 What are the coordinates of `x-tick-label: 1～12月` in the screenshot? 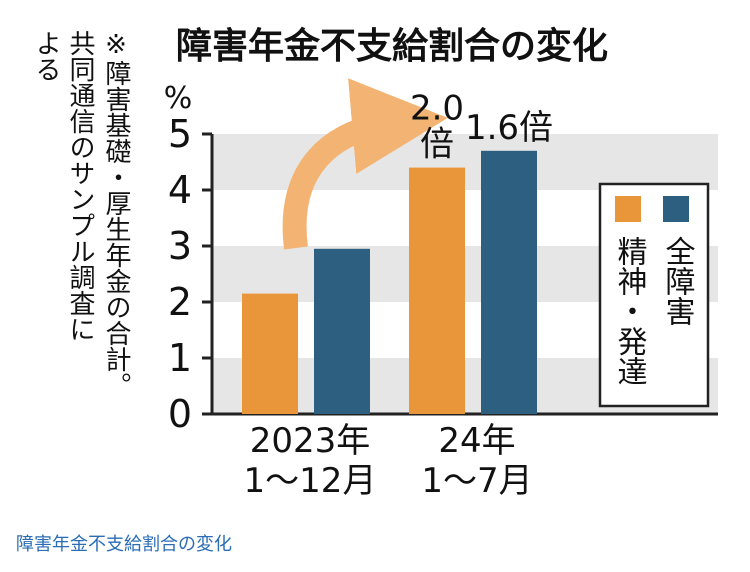 It's located at (310, 481).